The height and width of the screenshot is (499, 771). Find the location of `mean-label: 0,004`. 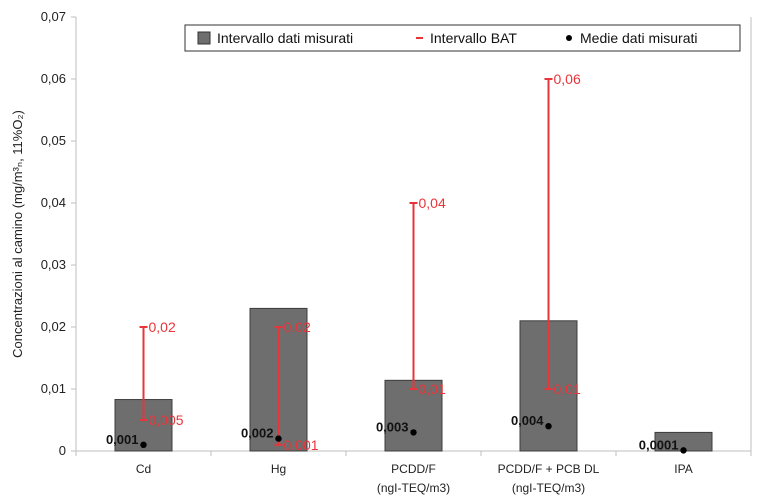

mean-label: 0,004 is located at coordinates (527, 420).